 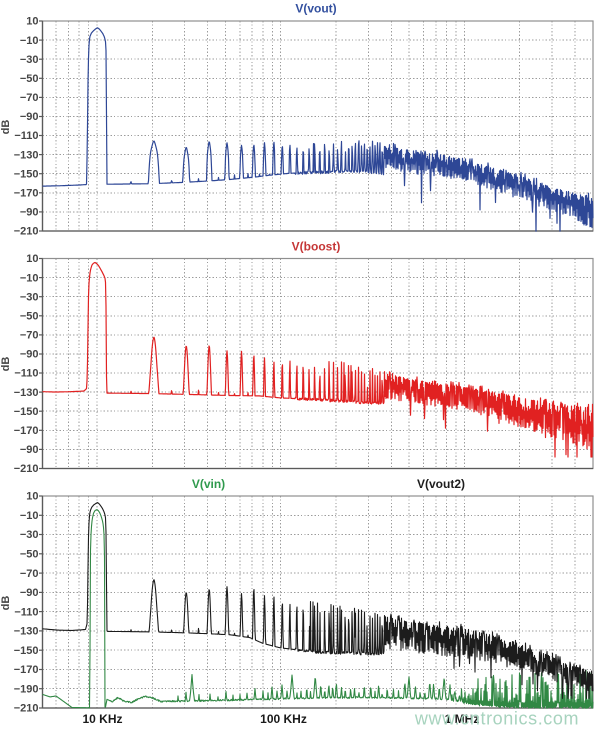 What do you see at coordinates (283, 719) in the screenshot?
I see `svg-text: 100 KHz` at bounding box center [283, 719].